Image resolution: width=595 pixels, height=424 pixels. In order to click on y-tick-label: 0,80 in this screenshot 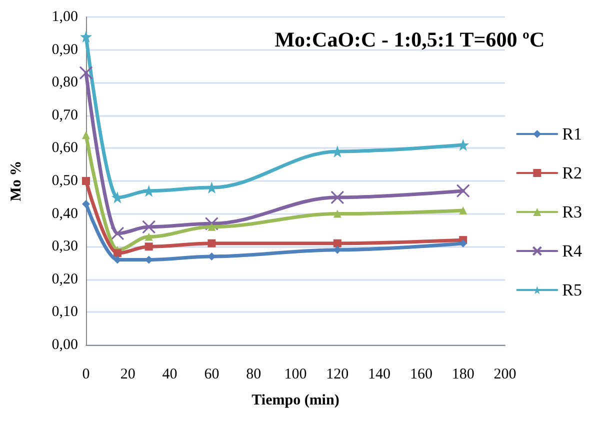, I will do `click(65, 82)`.